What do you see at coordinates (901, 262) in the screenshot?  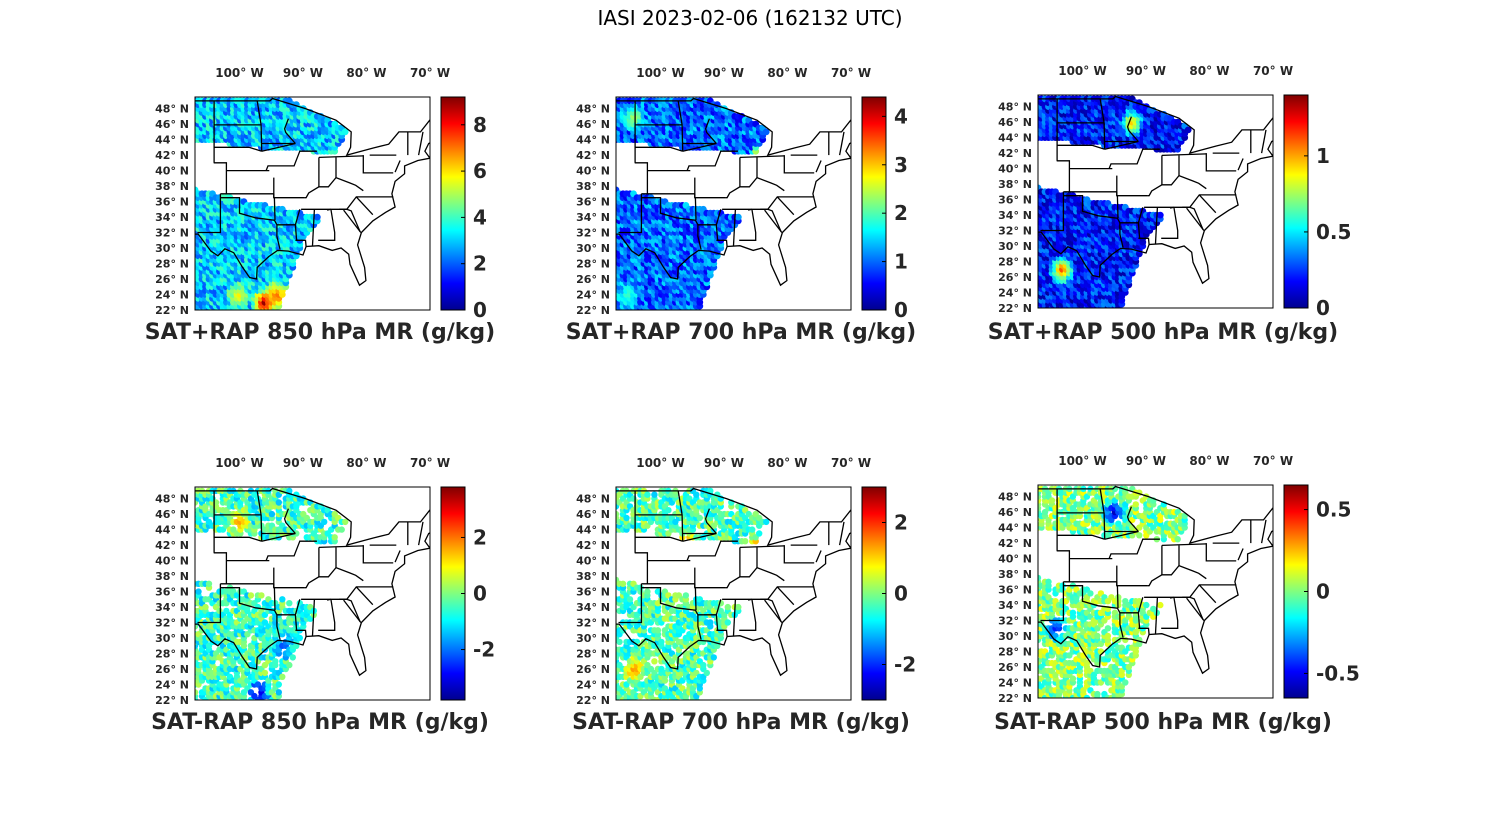 I see `colorbar-tick-label: 1` at bounding box center [901, 262].